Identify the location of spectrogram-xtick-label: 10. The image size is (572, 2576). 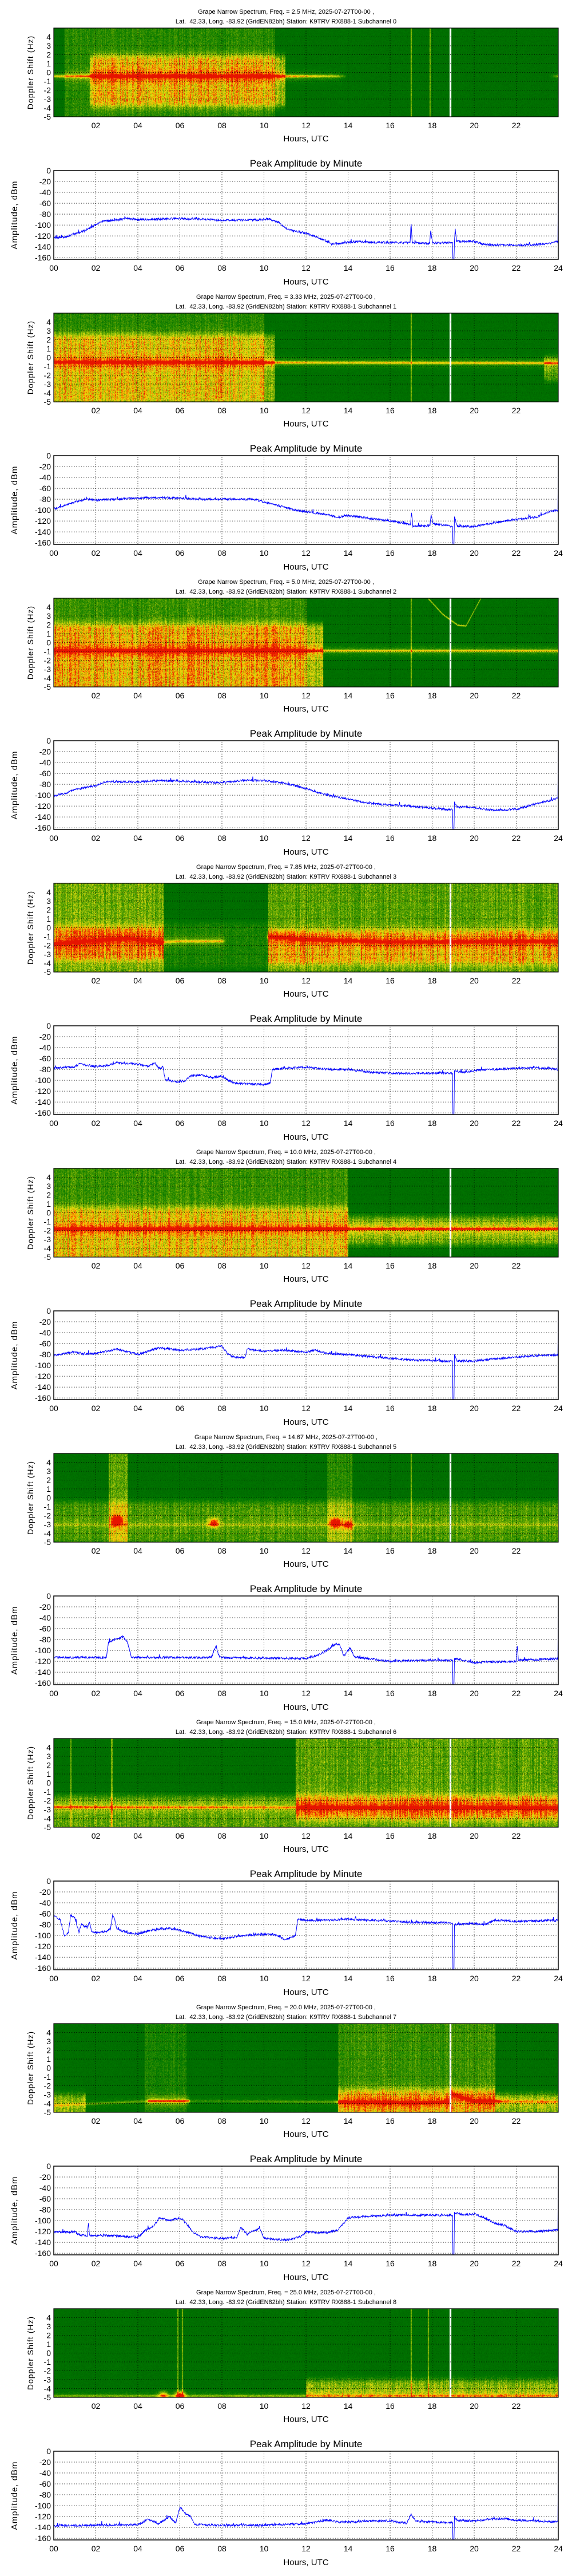
(264, 1265).